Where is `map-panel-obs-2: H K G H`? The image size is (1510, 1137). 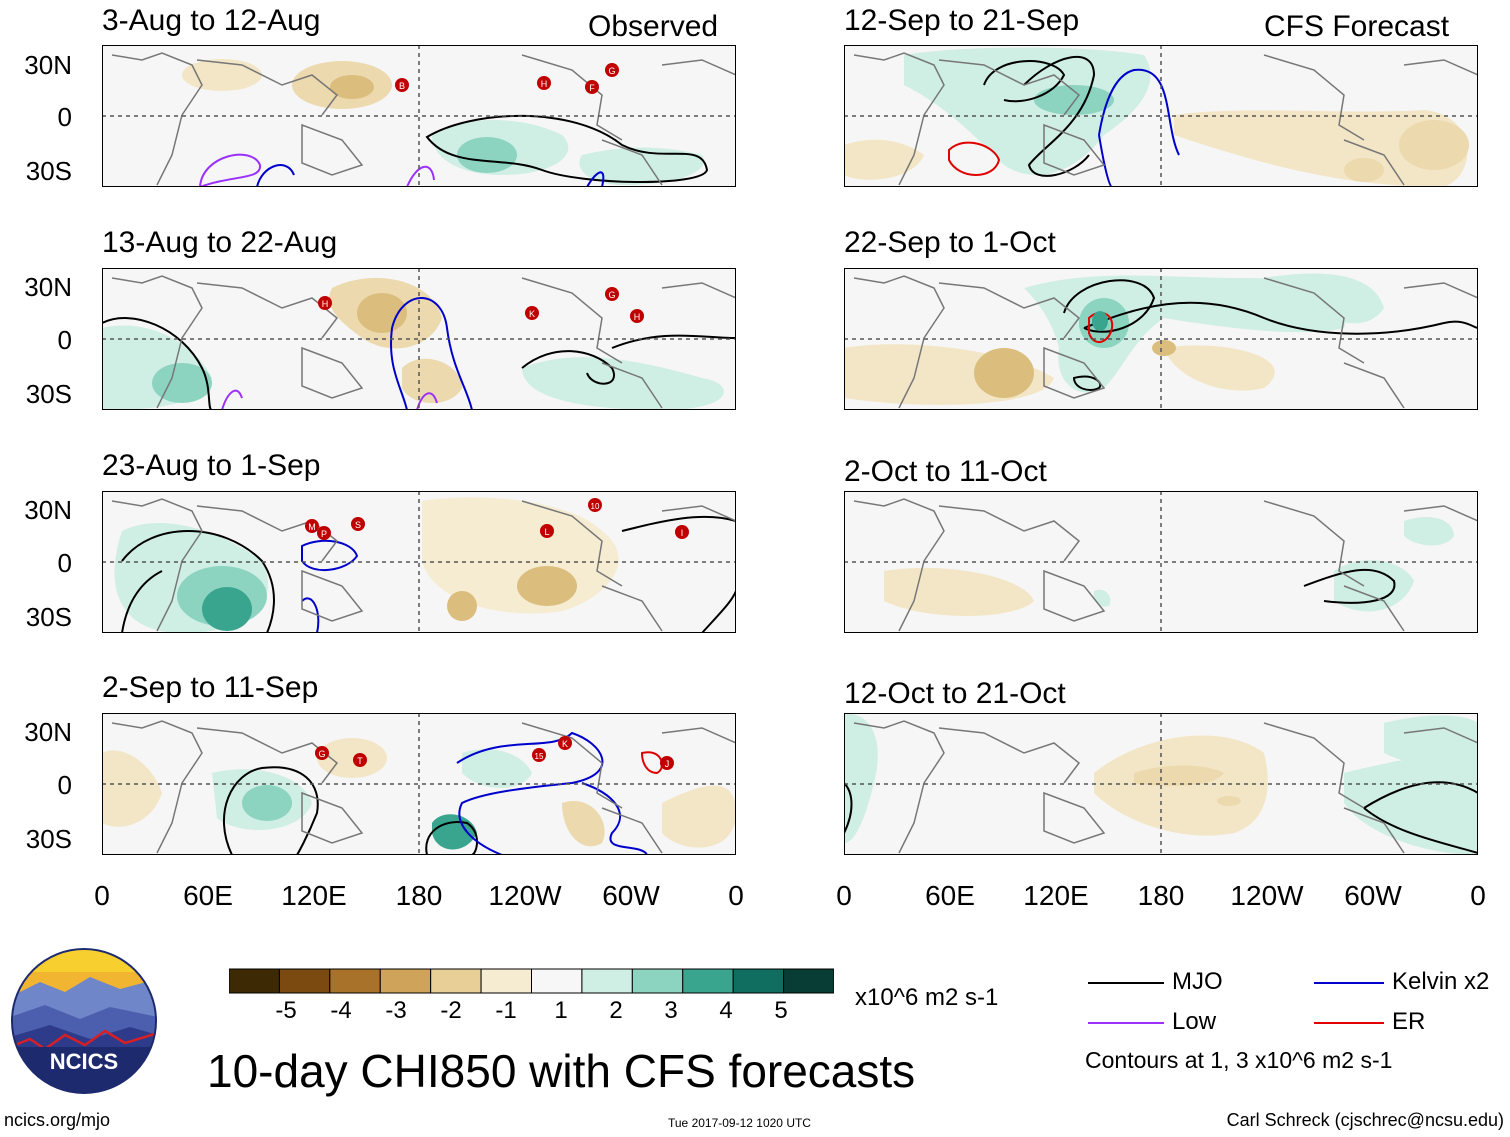
map-panel-obs-2: H K G H is located at coordinates (419, 339).